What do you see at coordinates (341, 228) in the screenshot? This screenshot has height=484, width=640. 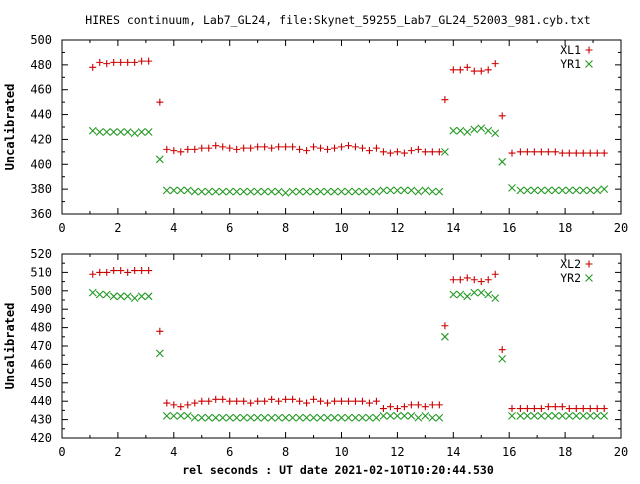 I see `x-tick-label: 10` at bounding box center [341, 228].